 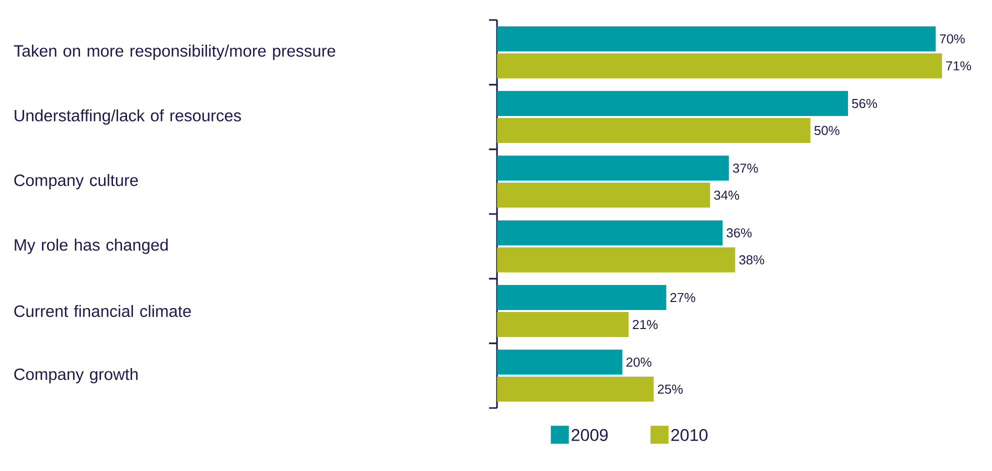 What do you see at coordinates (745, 168) in the screenshot?
I see `data-label: 37%` at bounding box center [745, 168].